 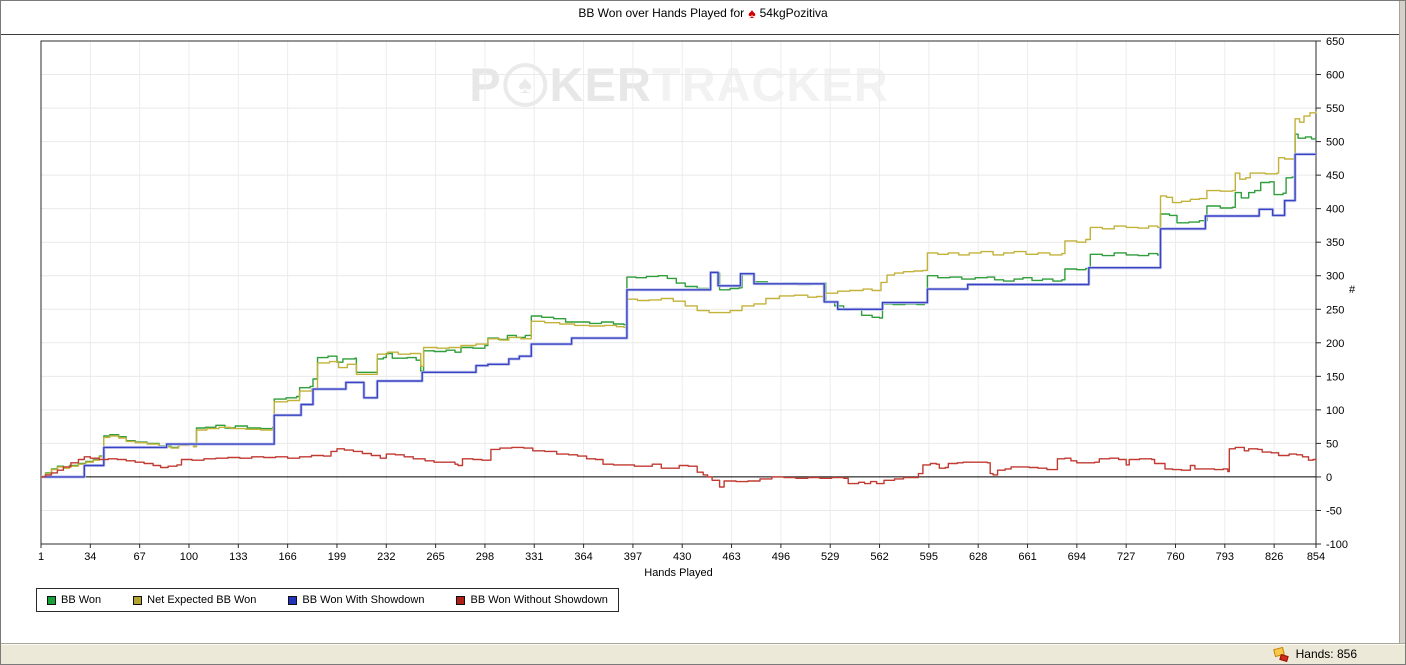 I want to click on legend-label: BB Won With Showdown, so click(x=363, y=600).